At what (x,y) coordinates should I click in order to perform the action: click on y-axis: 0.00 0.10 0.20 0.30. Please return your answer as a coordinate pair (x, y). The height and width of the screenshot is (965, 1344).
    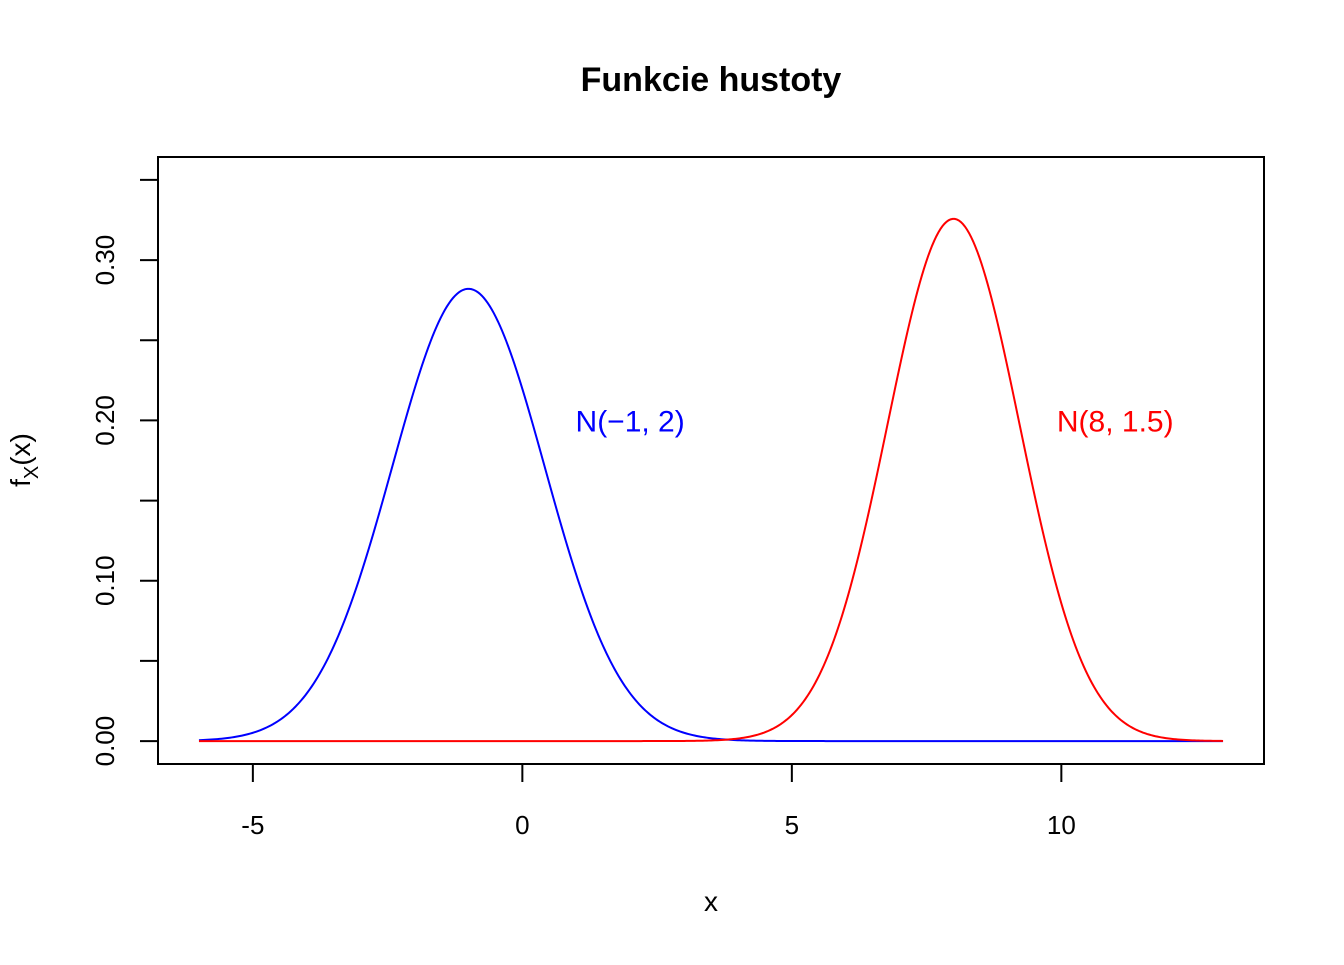
    Looking at the image, I should click on (124, 472).